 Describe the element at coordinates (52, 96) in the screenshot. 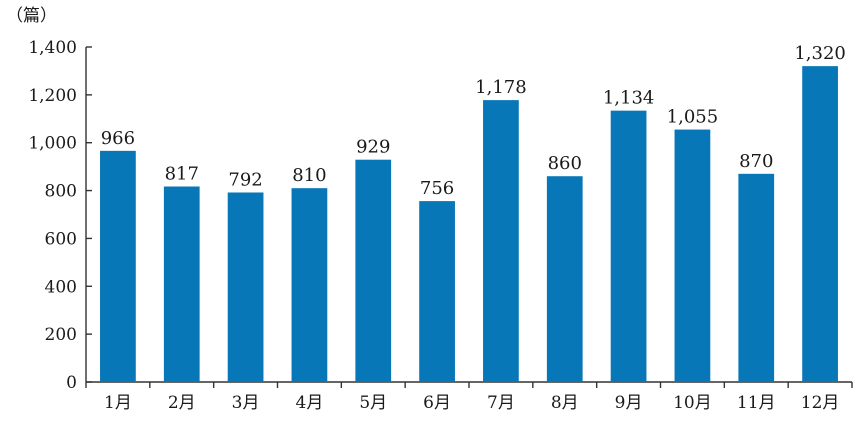

I see `y-tick-label-1200: 1,200` at that location.